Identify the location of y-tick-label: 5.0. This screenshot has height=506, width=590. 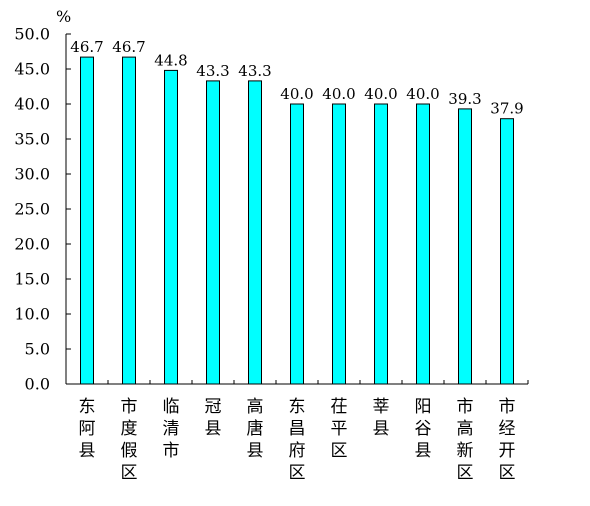
(37, 349).